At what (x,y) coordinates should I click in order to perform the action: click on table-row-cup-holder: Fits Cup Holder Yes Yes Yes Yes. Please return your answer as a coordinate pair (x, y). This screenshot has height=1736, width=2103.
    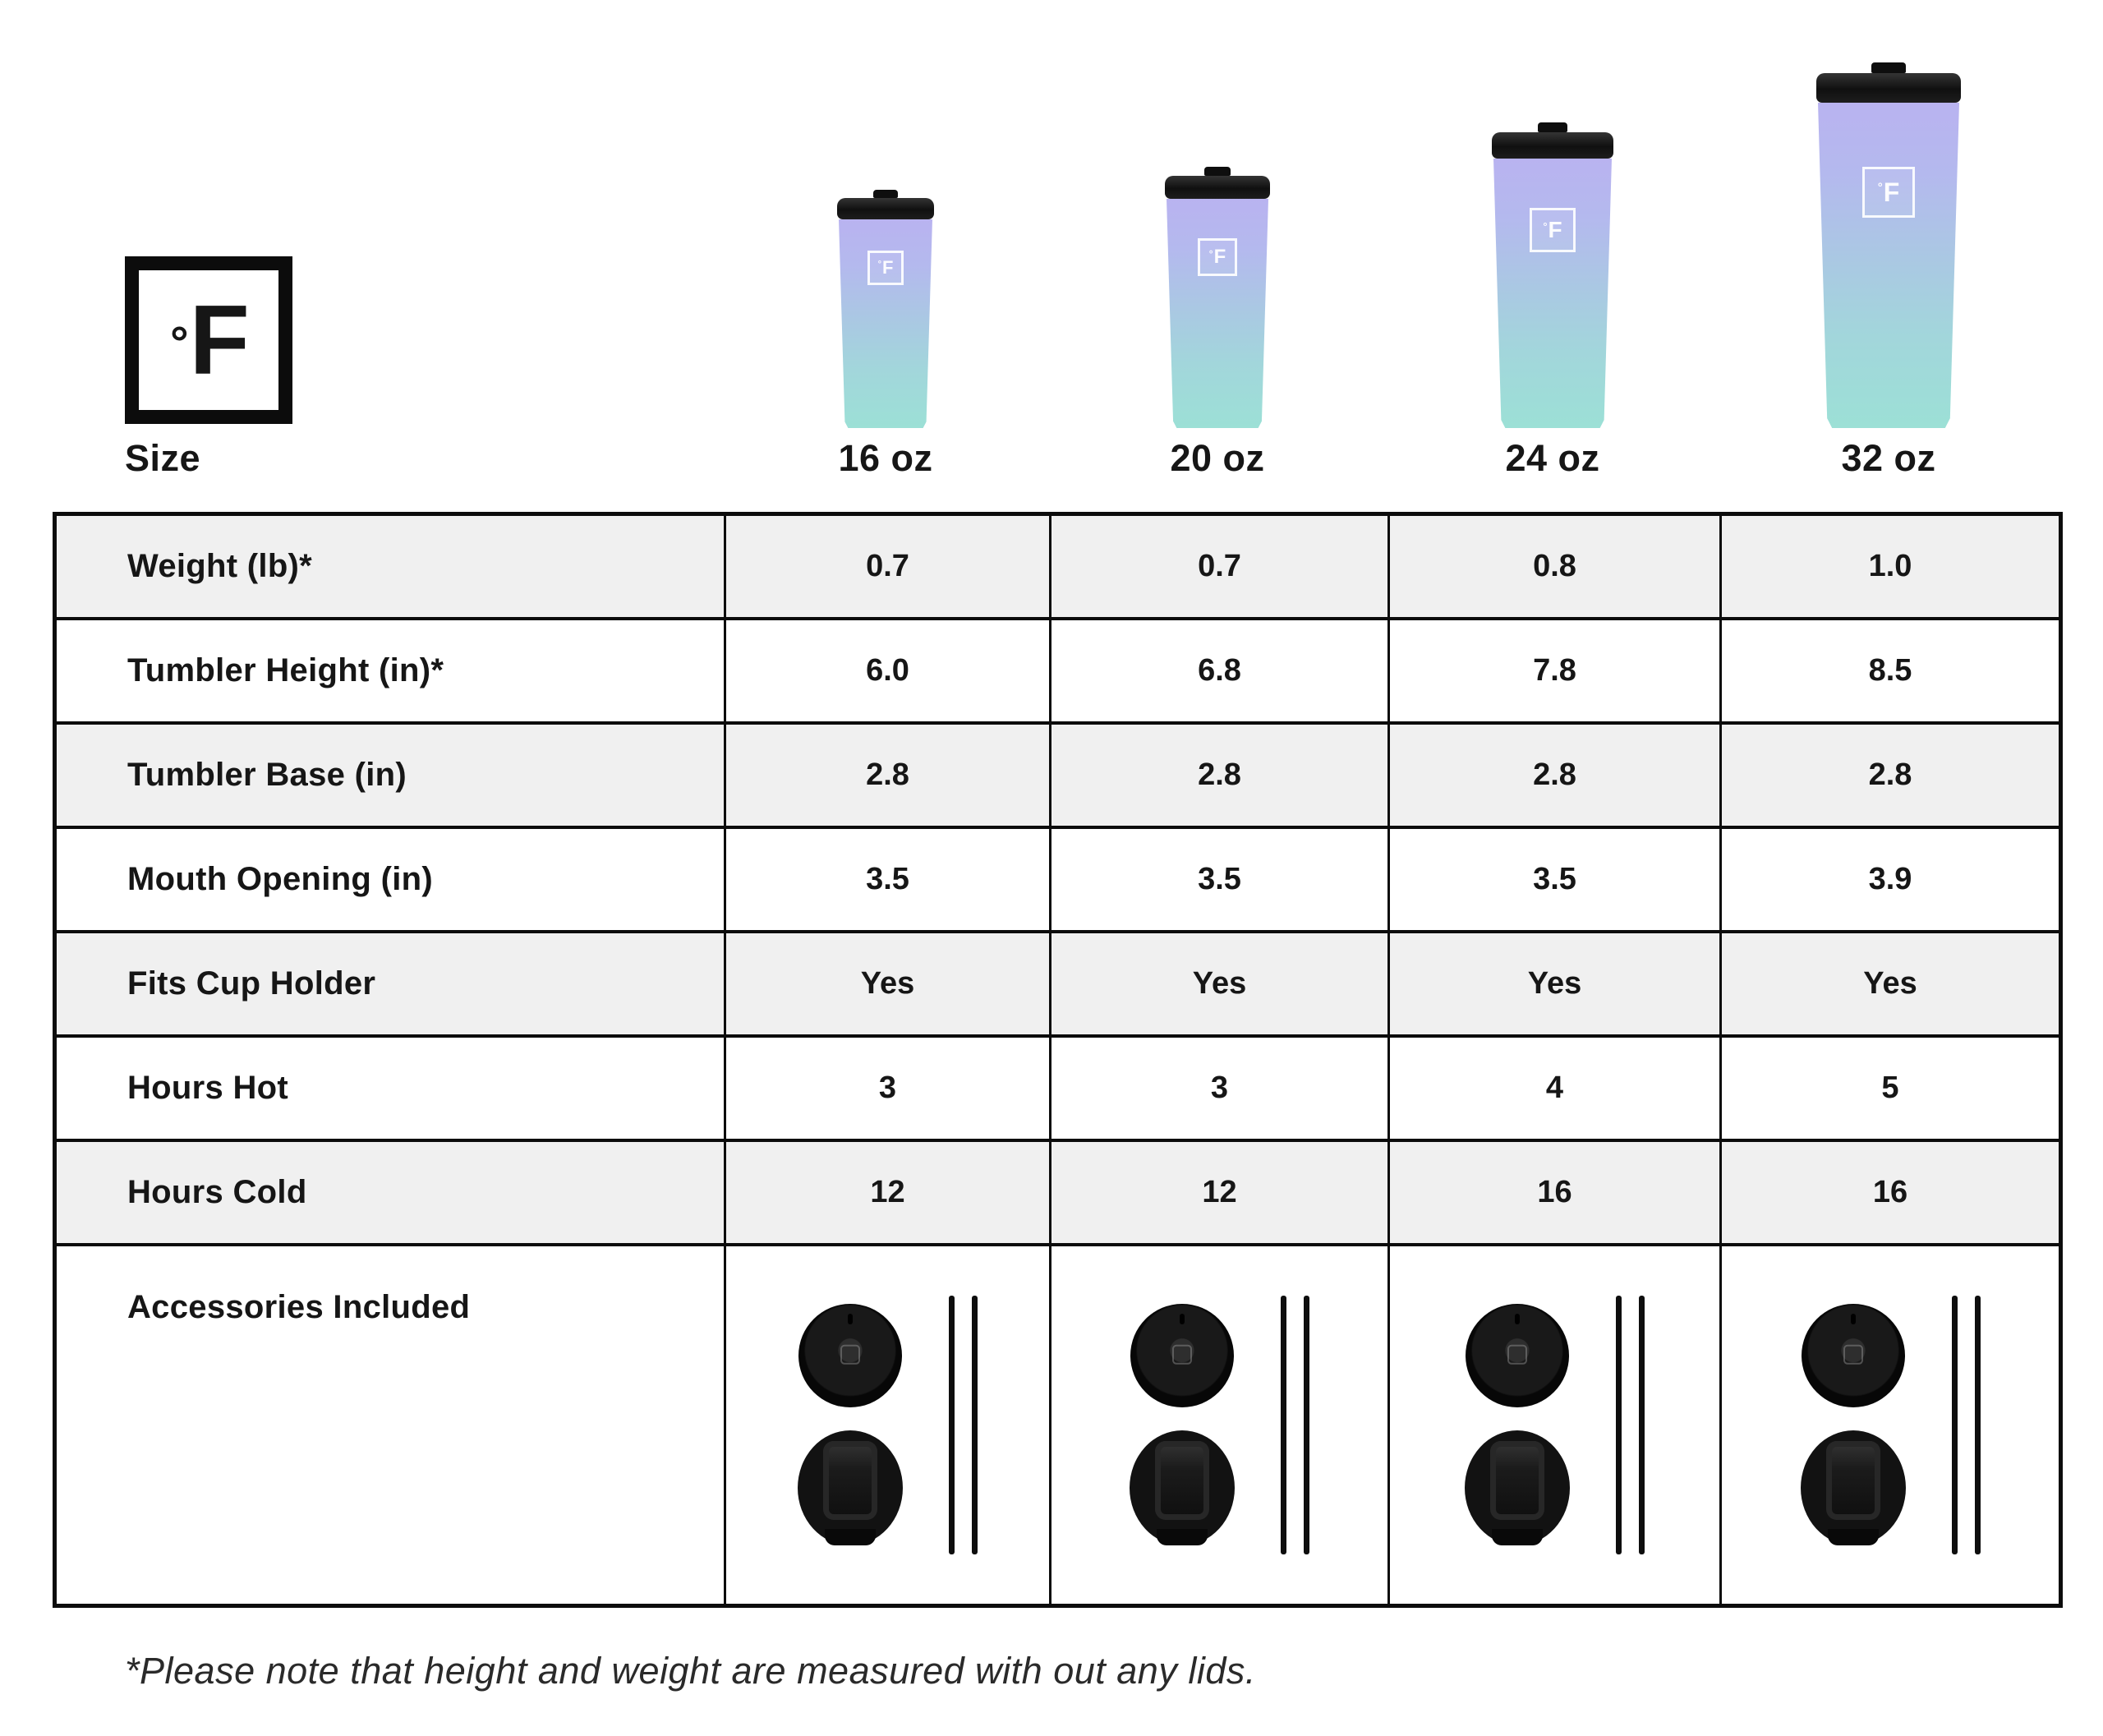
    Looking at the image, I should click on (1057, 984).